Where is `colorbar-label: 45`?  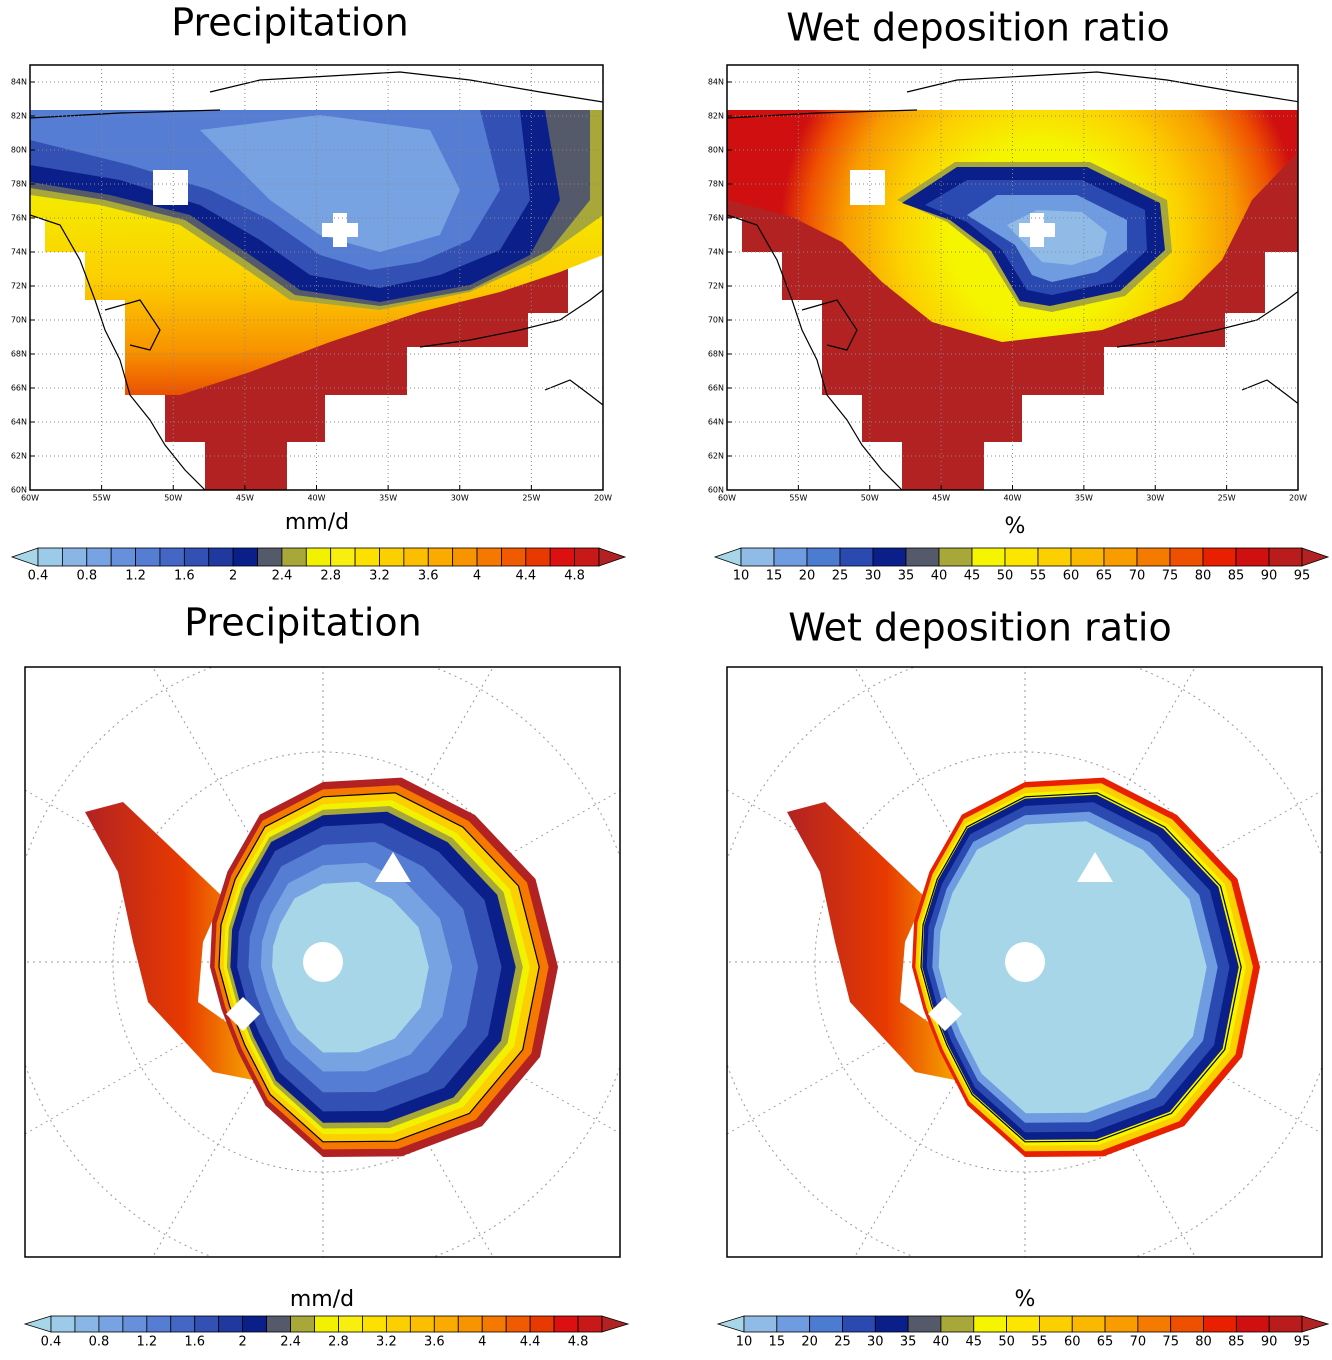
colorbar-label: 45 is located at coordinates (973, 1342).